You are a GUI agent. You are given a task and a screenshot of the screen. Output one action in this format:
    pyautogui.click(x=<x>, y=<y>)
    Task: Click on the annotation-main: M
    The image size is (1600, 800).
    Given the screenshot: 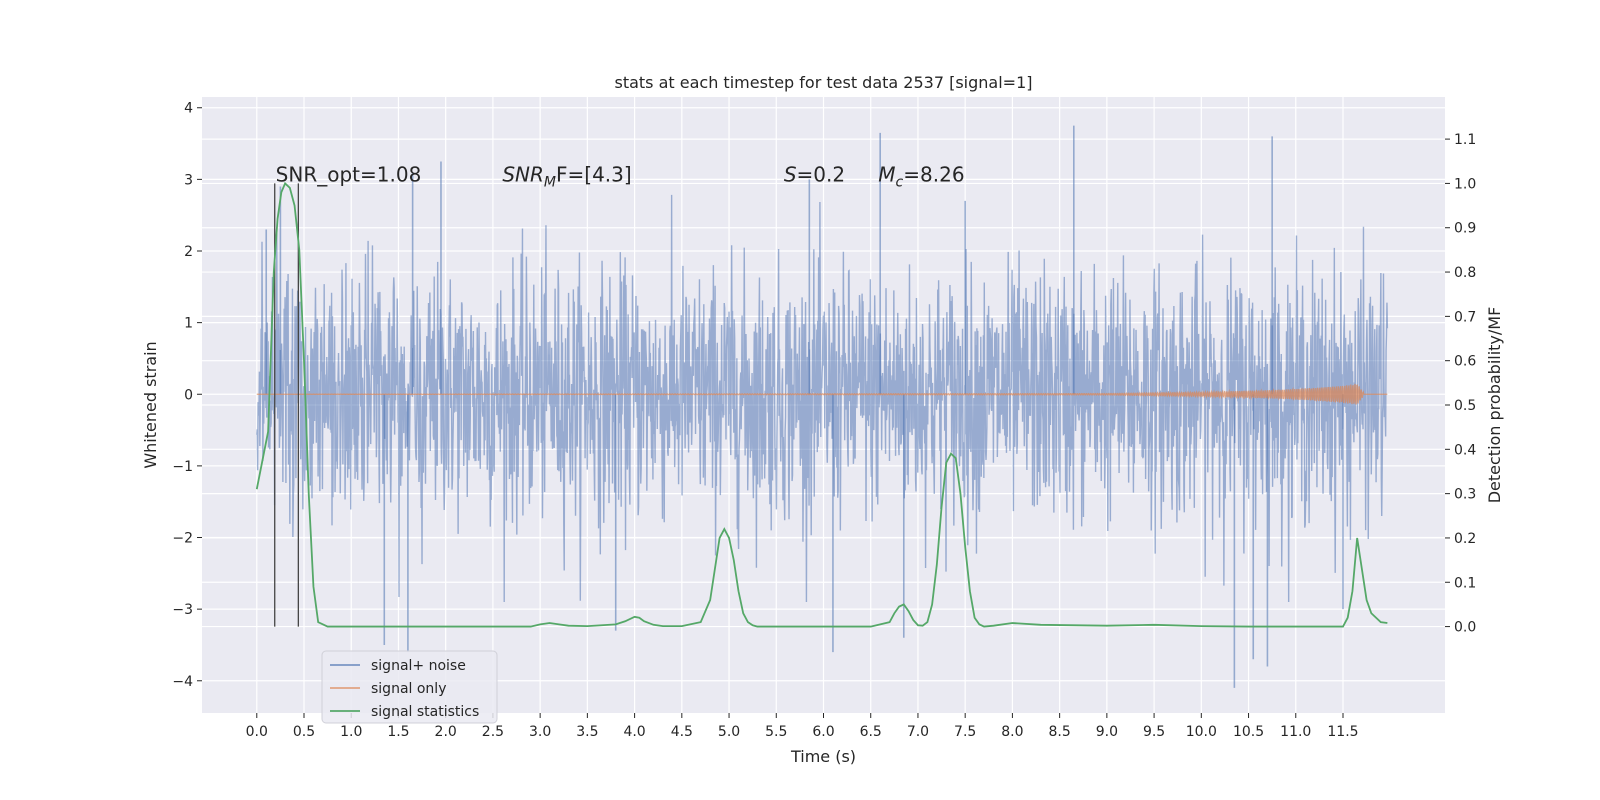 What is the action you would take?
    pyautogui.click(x=886, y=175)
    